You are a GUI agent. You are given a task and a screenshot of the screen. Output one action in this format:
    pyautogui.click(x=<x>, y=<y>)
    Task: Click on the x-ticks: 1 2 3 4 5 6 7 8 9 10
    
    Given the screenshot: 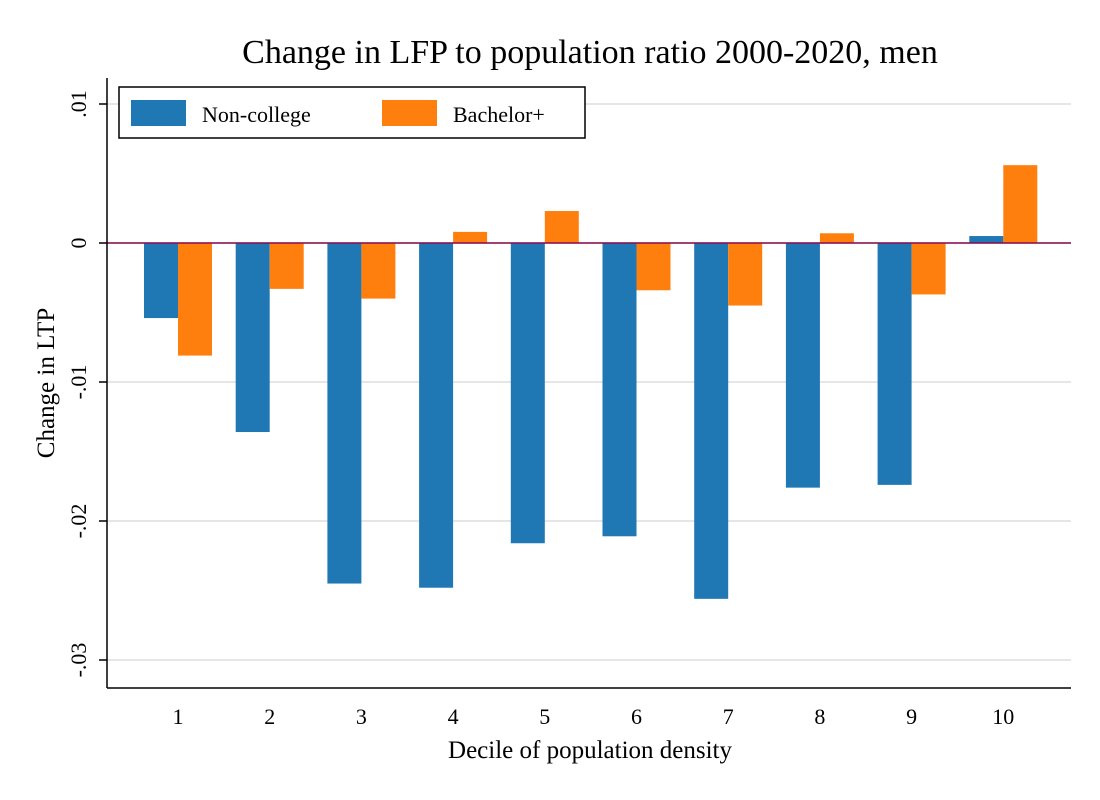 What is the action you would take?
    pyautogui.click(x=594, y=716)
    